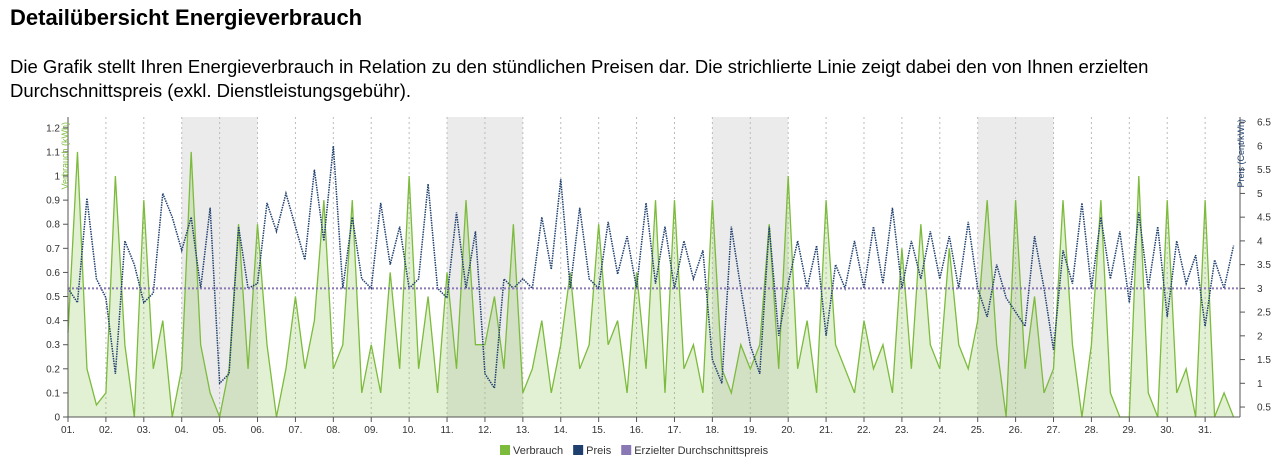 The width and height of the screenshot is (1280, 460). I want to click on y-tick-label: 0.5, so click(53, 297).